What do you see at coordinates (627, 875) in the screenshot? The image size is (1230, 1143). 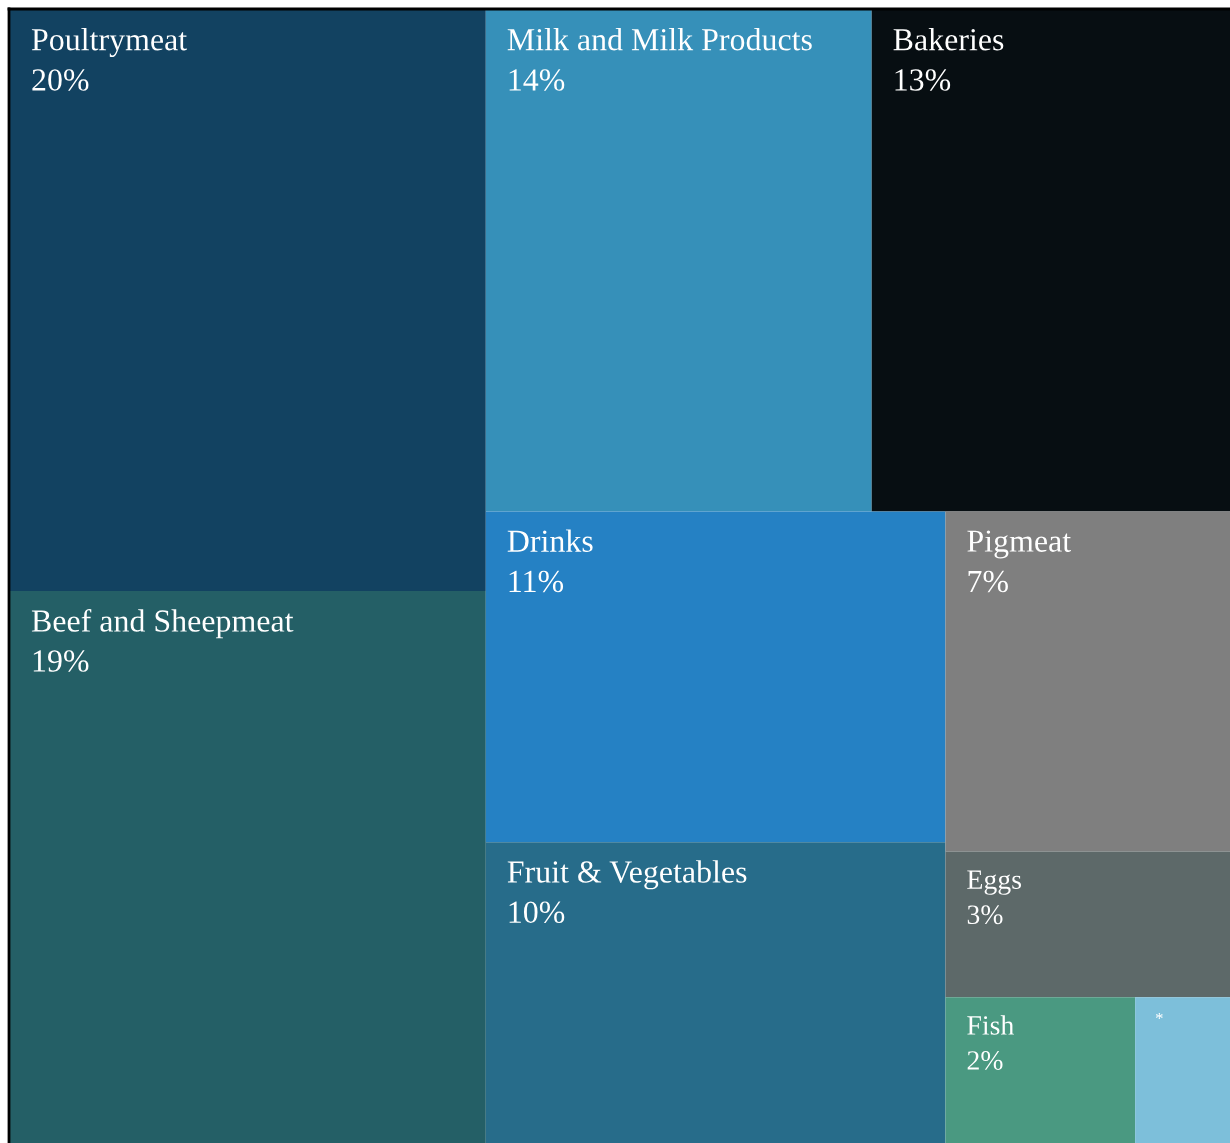 I see `category-label: Fruit & Vegetables` at bounding box center [627, 875].